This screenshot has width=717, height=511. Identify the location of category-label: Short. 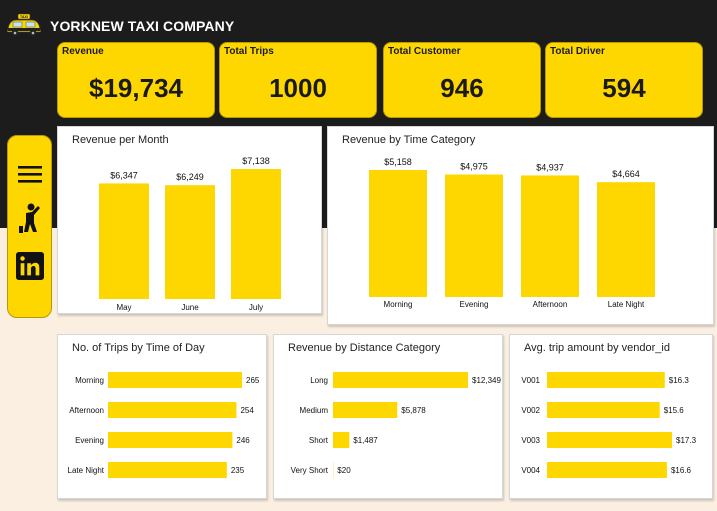
(319, 440).